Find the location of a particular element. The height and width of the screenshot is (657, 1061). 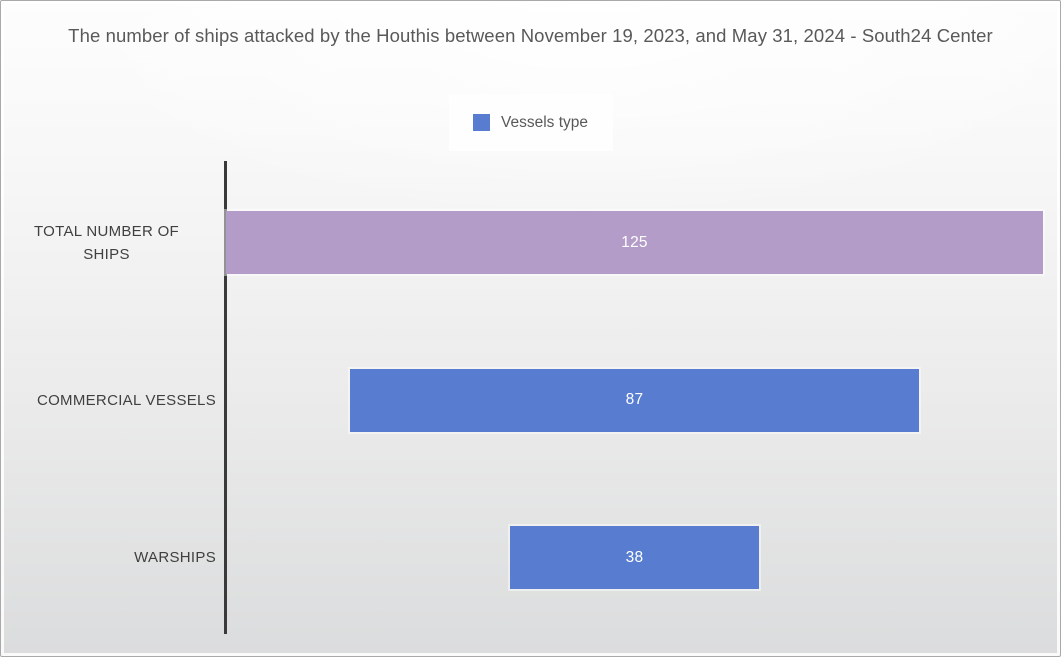

legend-swatch-icon is located at coordinates (481, 122).